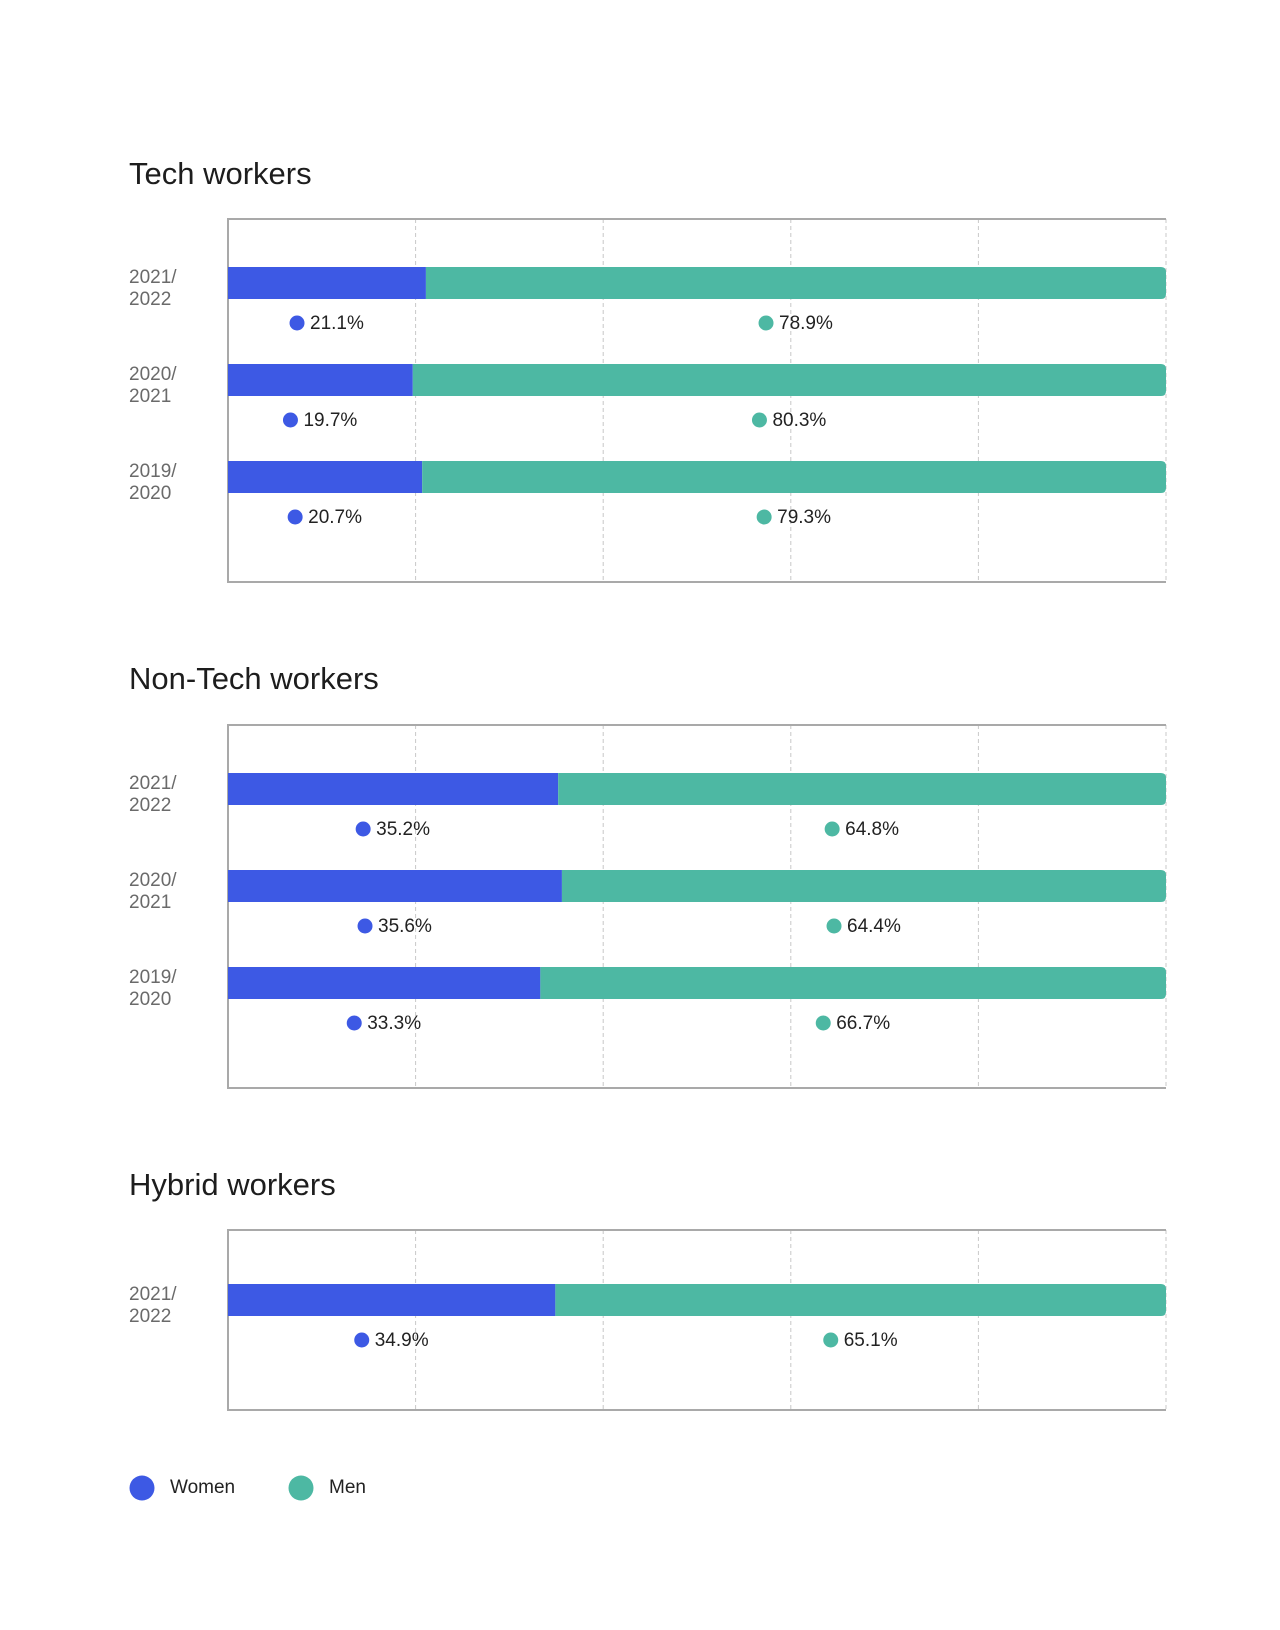  I want to click on chart-title: Tech workers, so click(220, 173).